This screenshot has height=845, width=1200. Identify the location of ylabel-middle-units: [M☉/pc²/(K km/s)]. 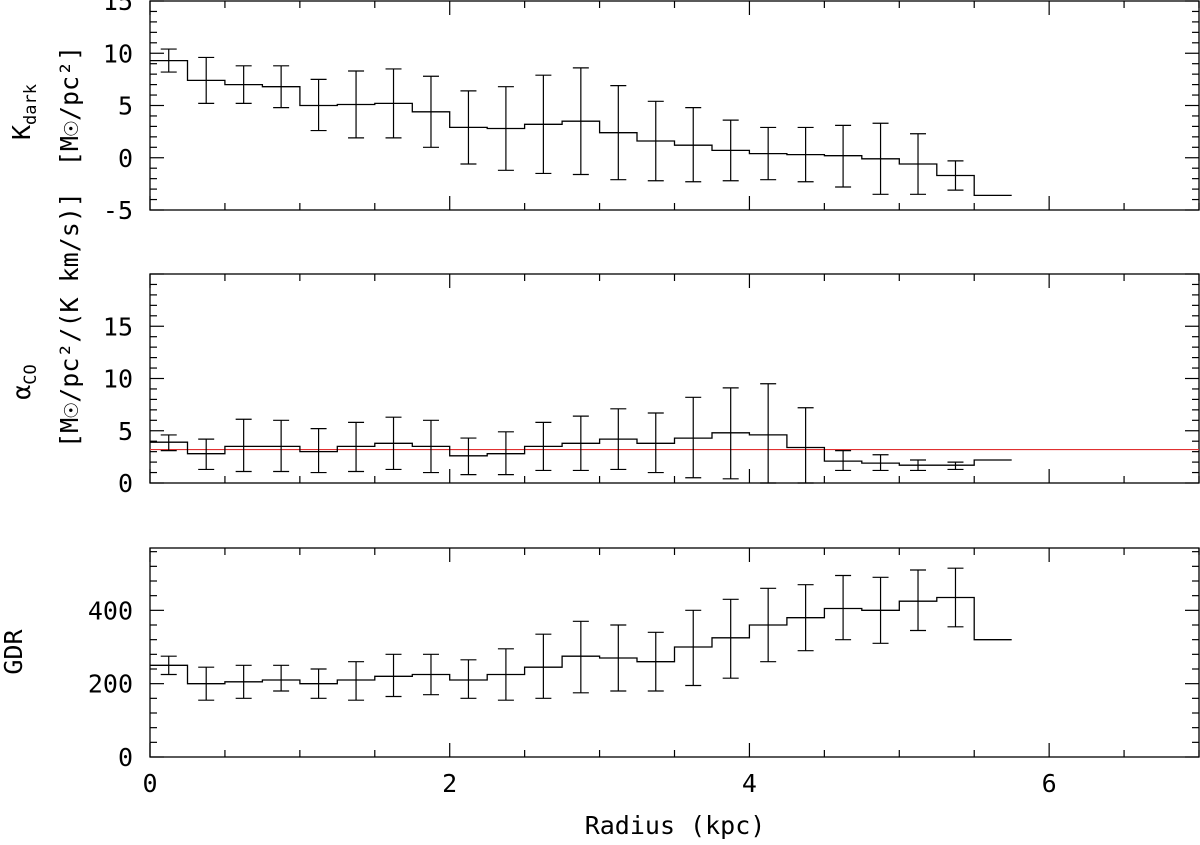
(69, 320).